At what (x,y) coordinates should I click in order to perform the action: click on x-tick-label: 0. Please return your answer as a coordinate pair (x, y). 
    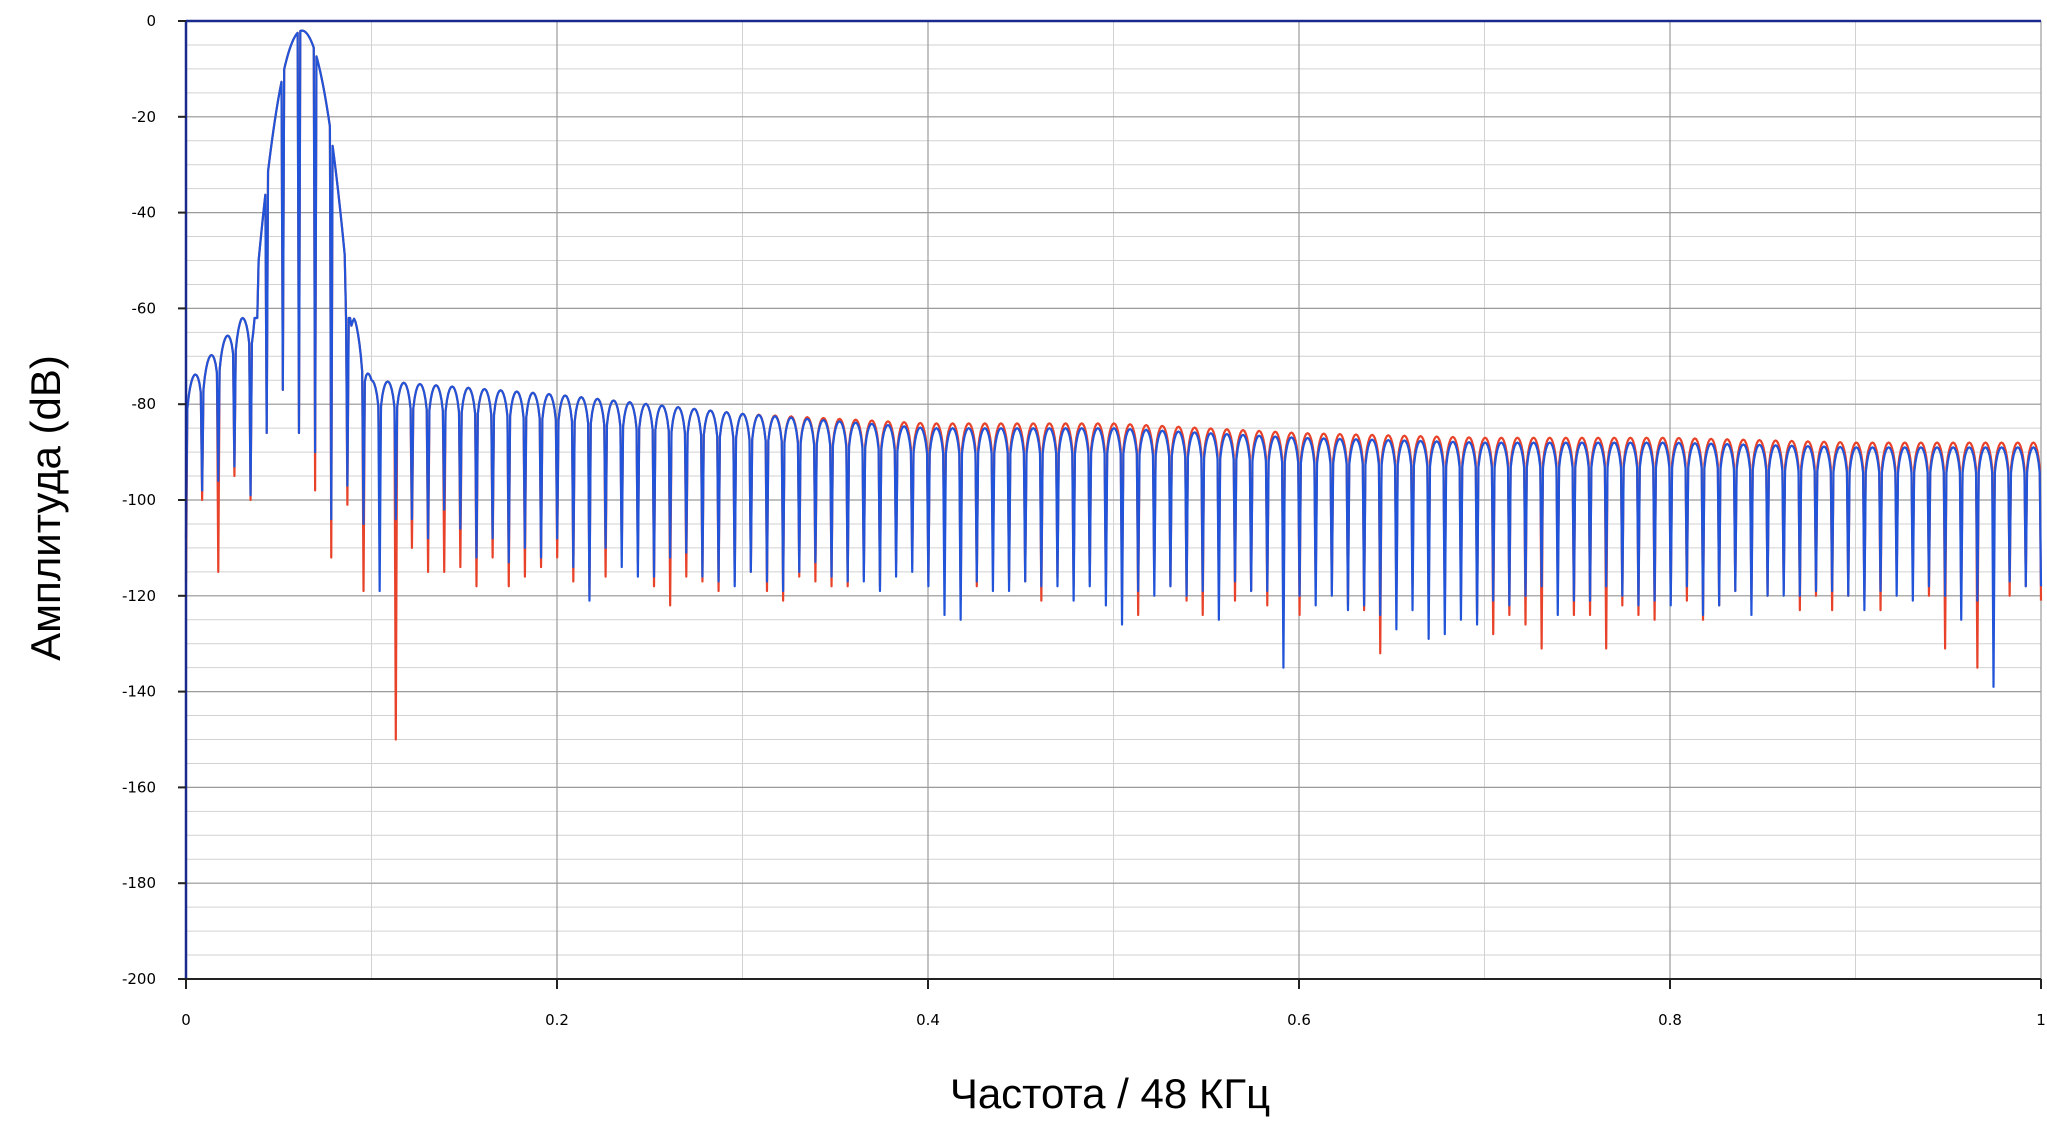
    Looking at the image, I should click on (186, 1020).